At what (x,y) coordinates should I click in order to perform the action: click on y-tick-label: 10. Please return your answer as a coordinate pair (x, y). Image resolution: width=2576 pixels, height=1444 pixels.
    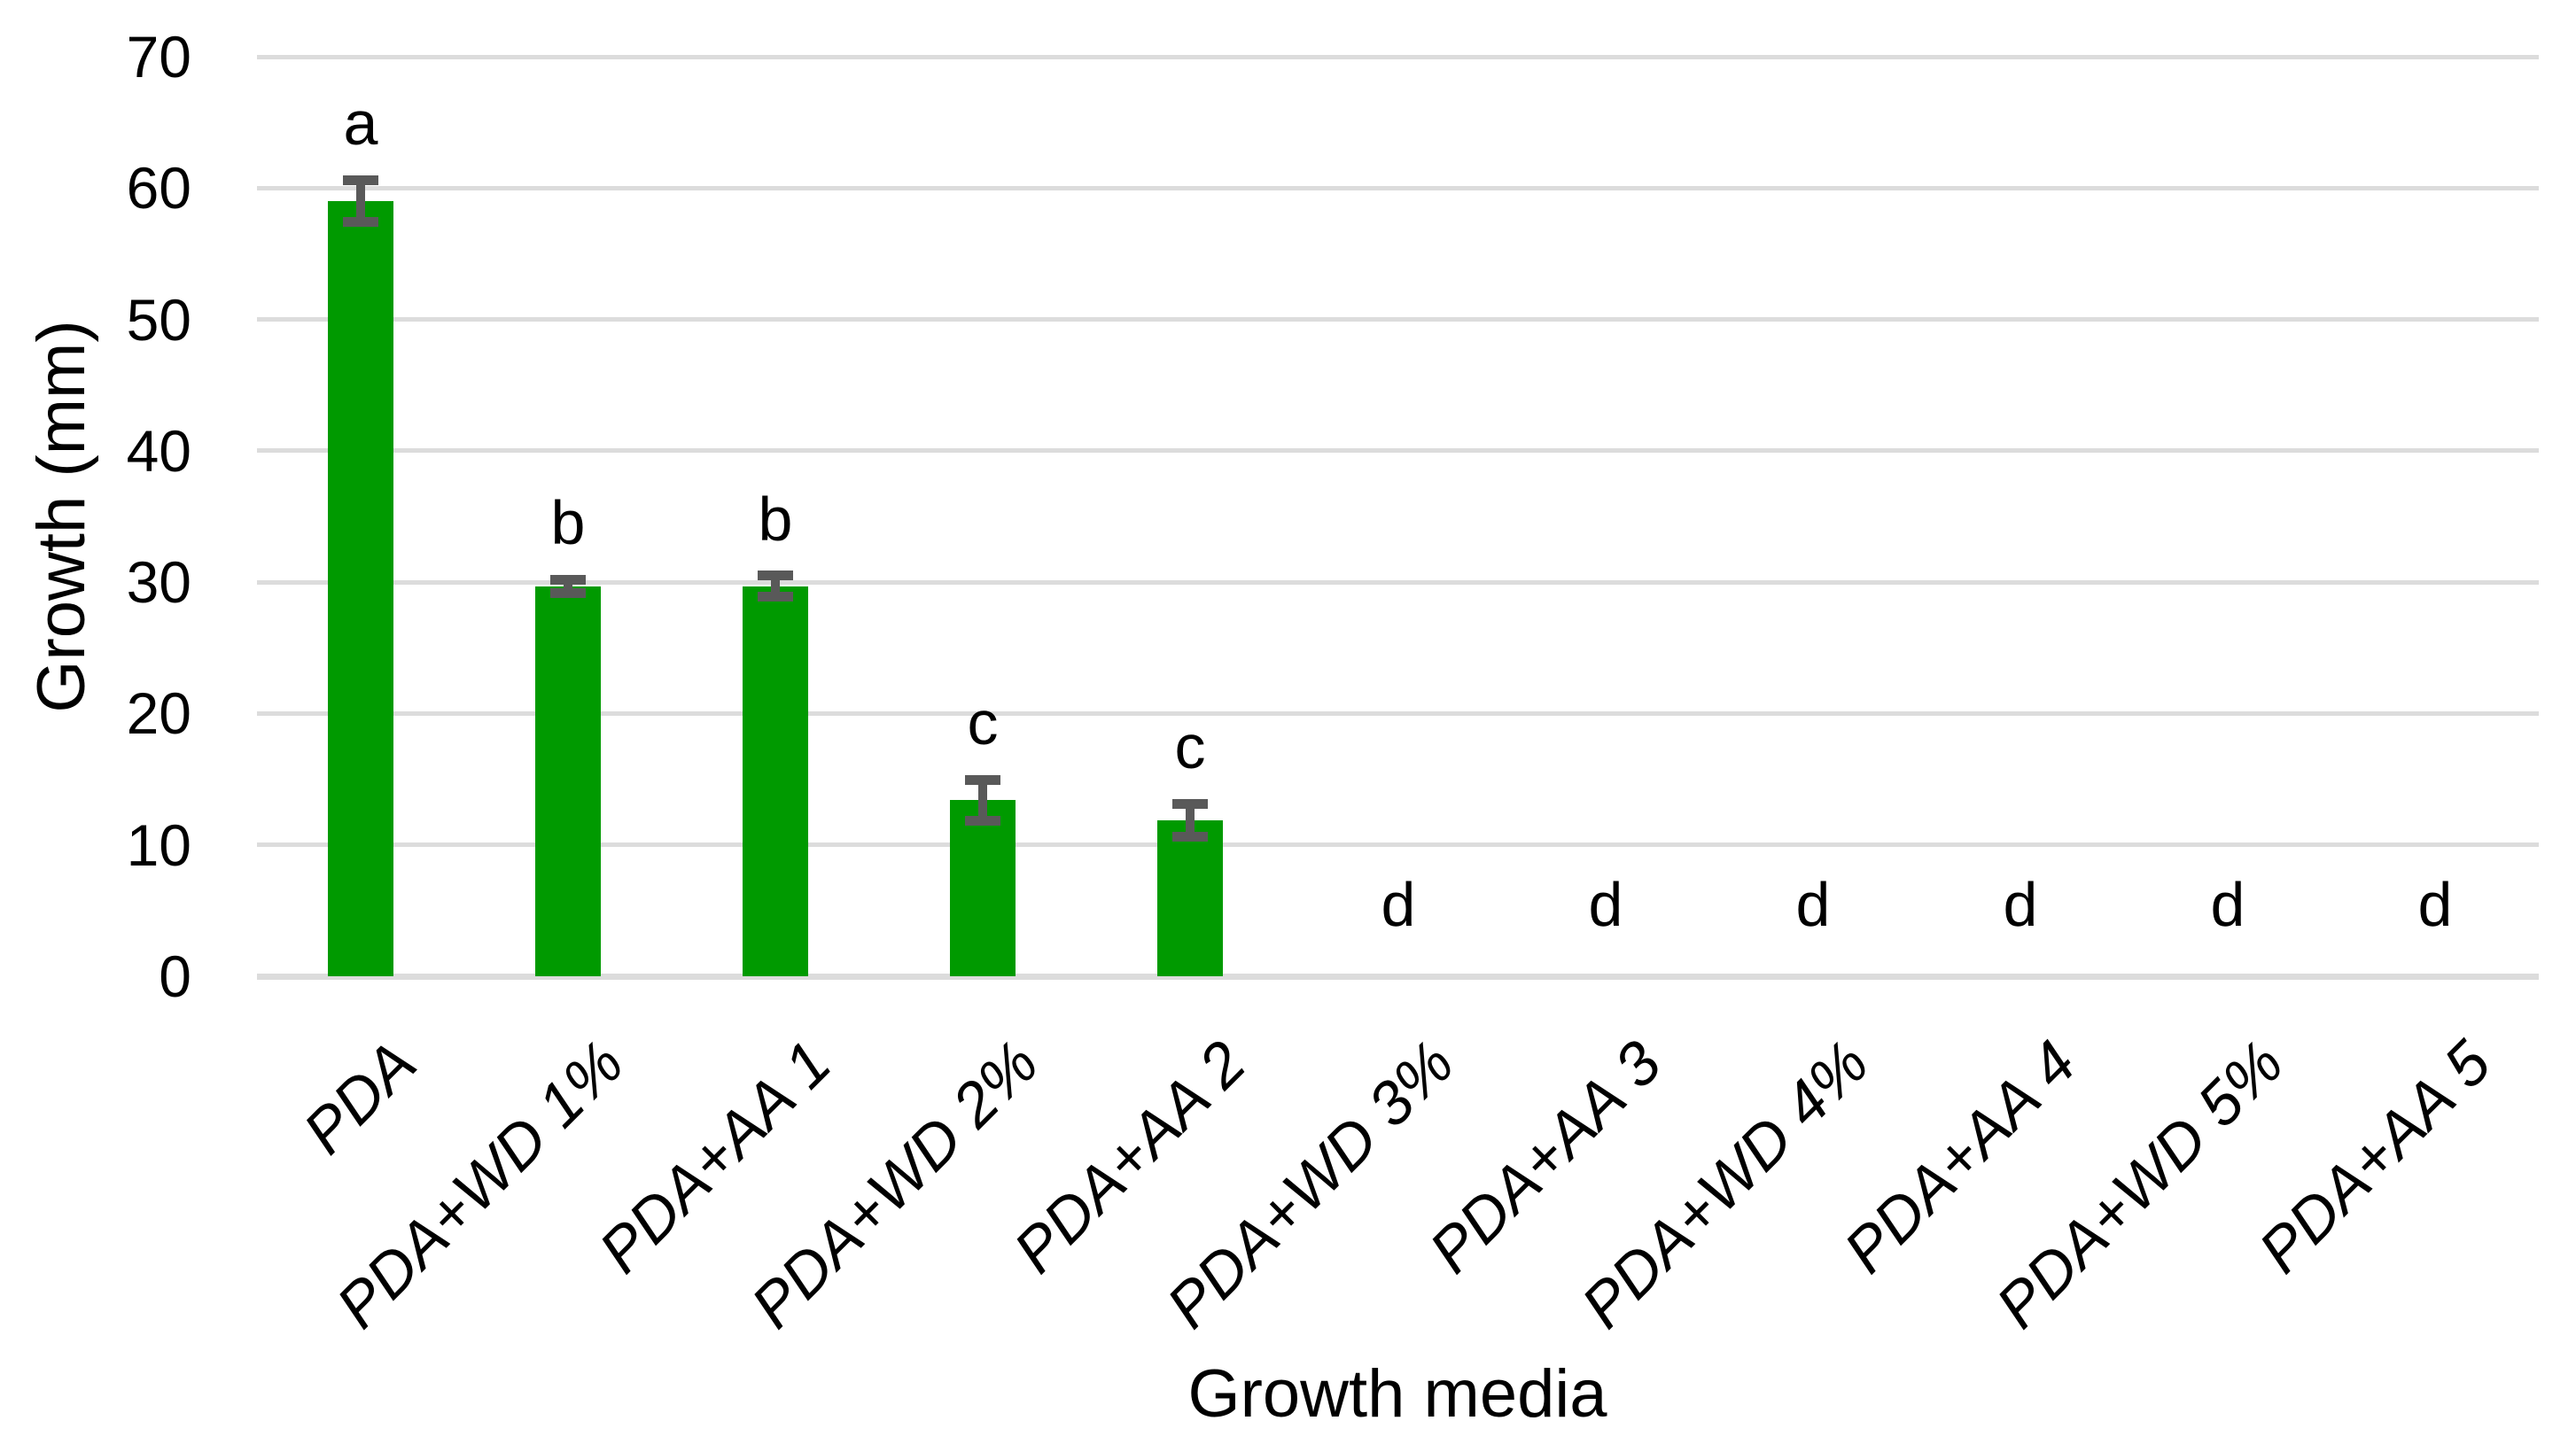
    Looking at the image, I should click on (159, 845).